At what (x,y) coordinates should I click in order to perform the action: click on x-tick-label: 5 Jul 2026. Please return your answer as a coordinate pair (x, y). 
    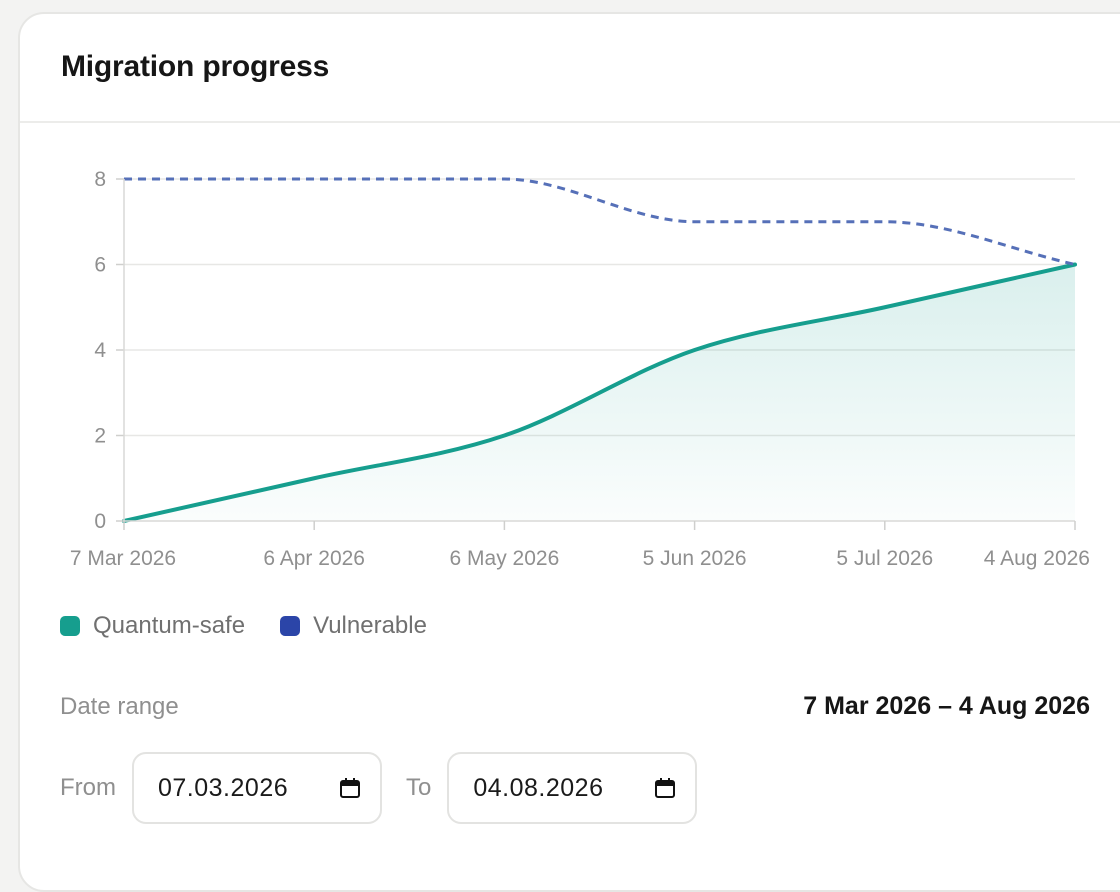
    Looking at the image, I should click on (884, 558).